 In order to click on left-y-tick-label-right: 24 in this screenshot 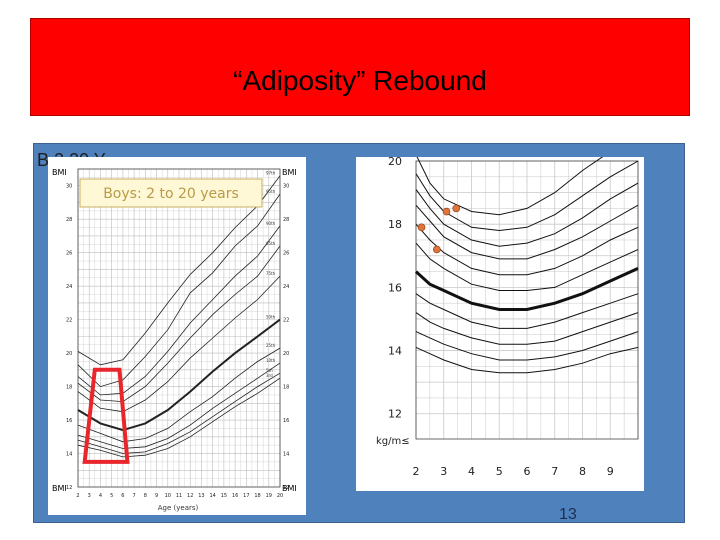, I will do `click(286, 287)`.